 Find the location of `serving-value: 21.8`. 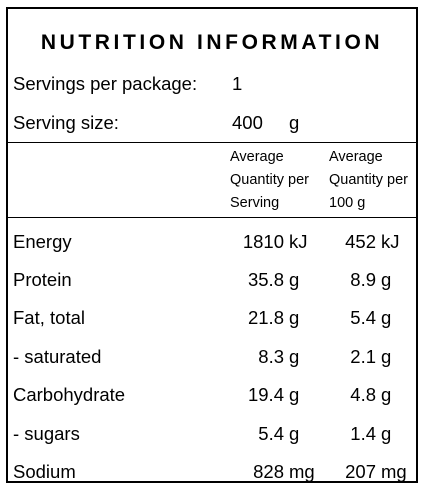

serving-value: 21.8 is located at coordinates (265, 317).